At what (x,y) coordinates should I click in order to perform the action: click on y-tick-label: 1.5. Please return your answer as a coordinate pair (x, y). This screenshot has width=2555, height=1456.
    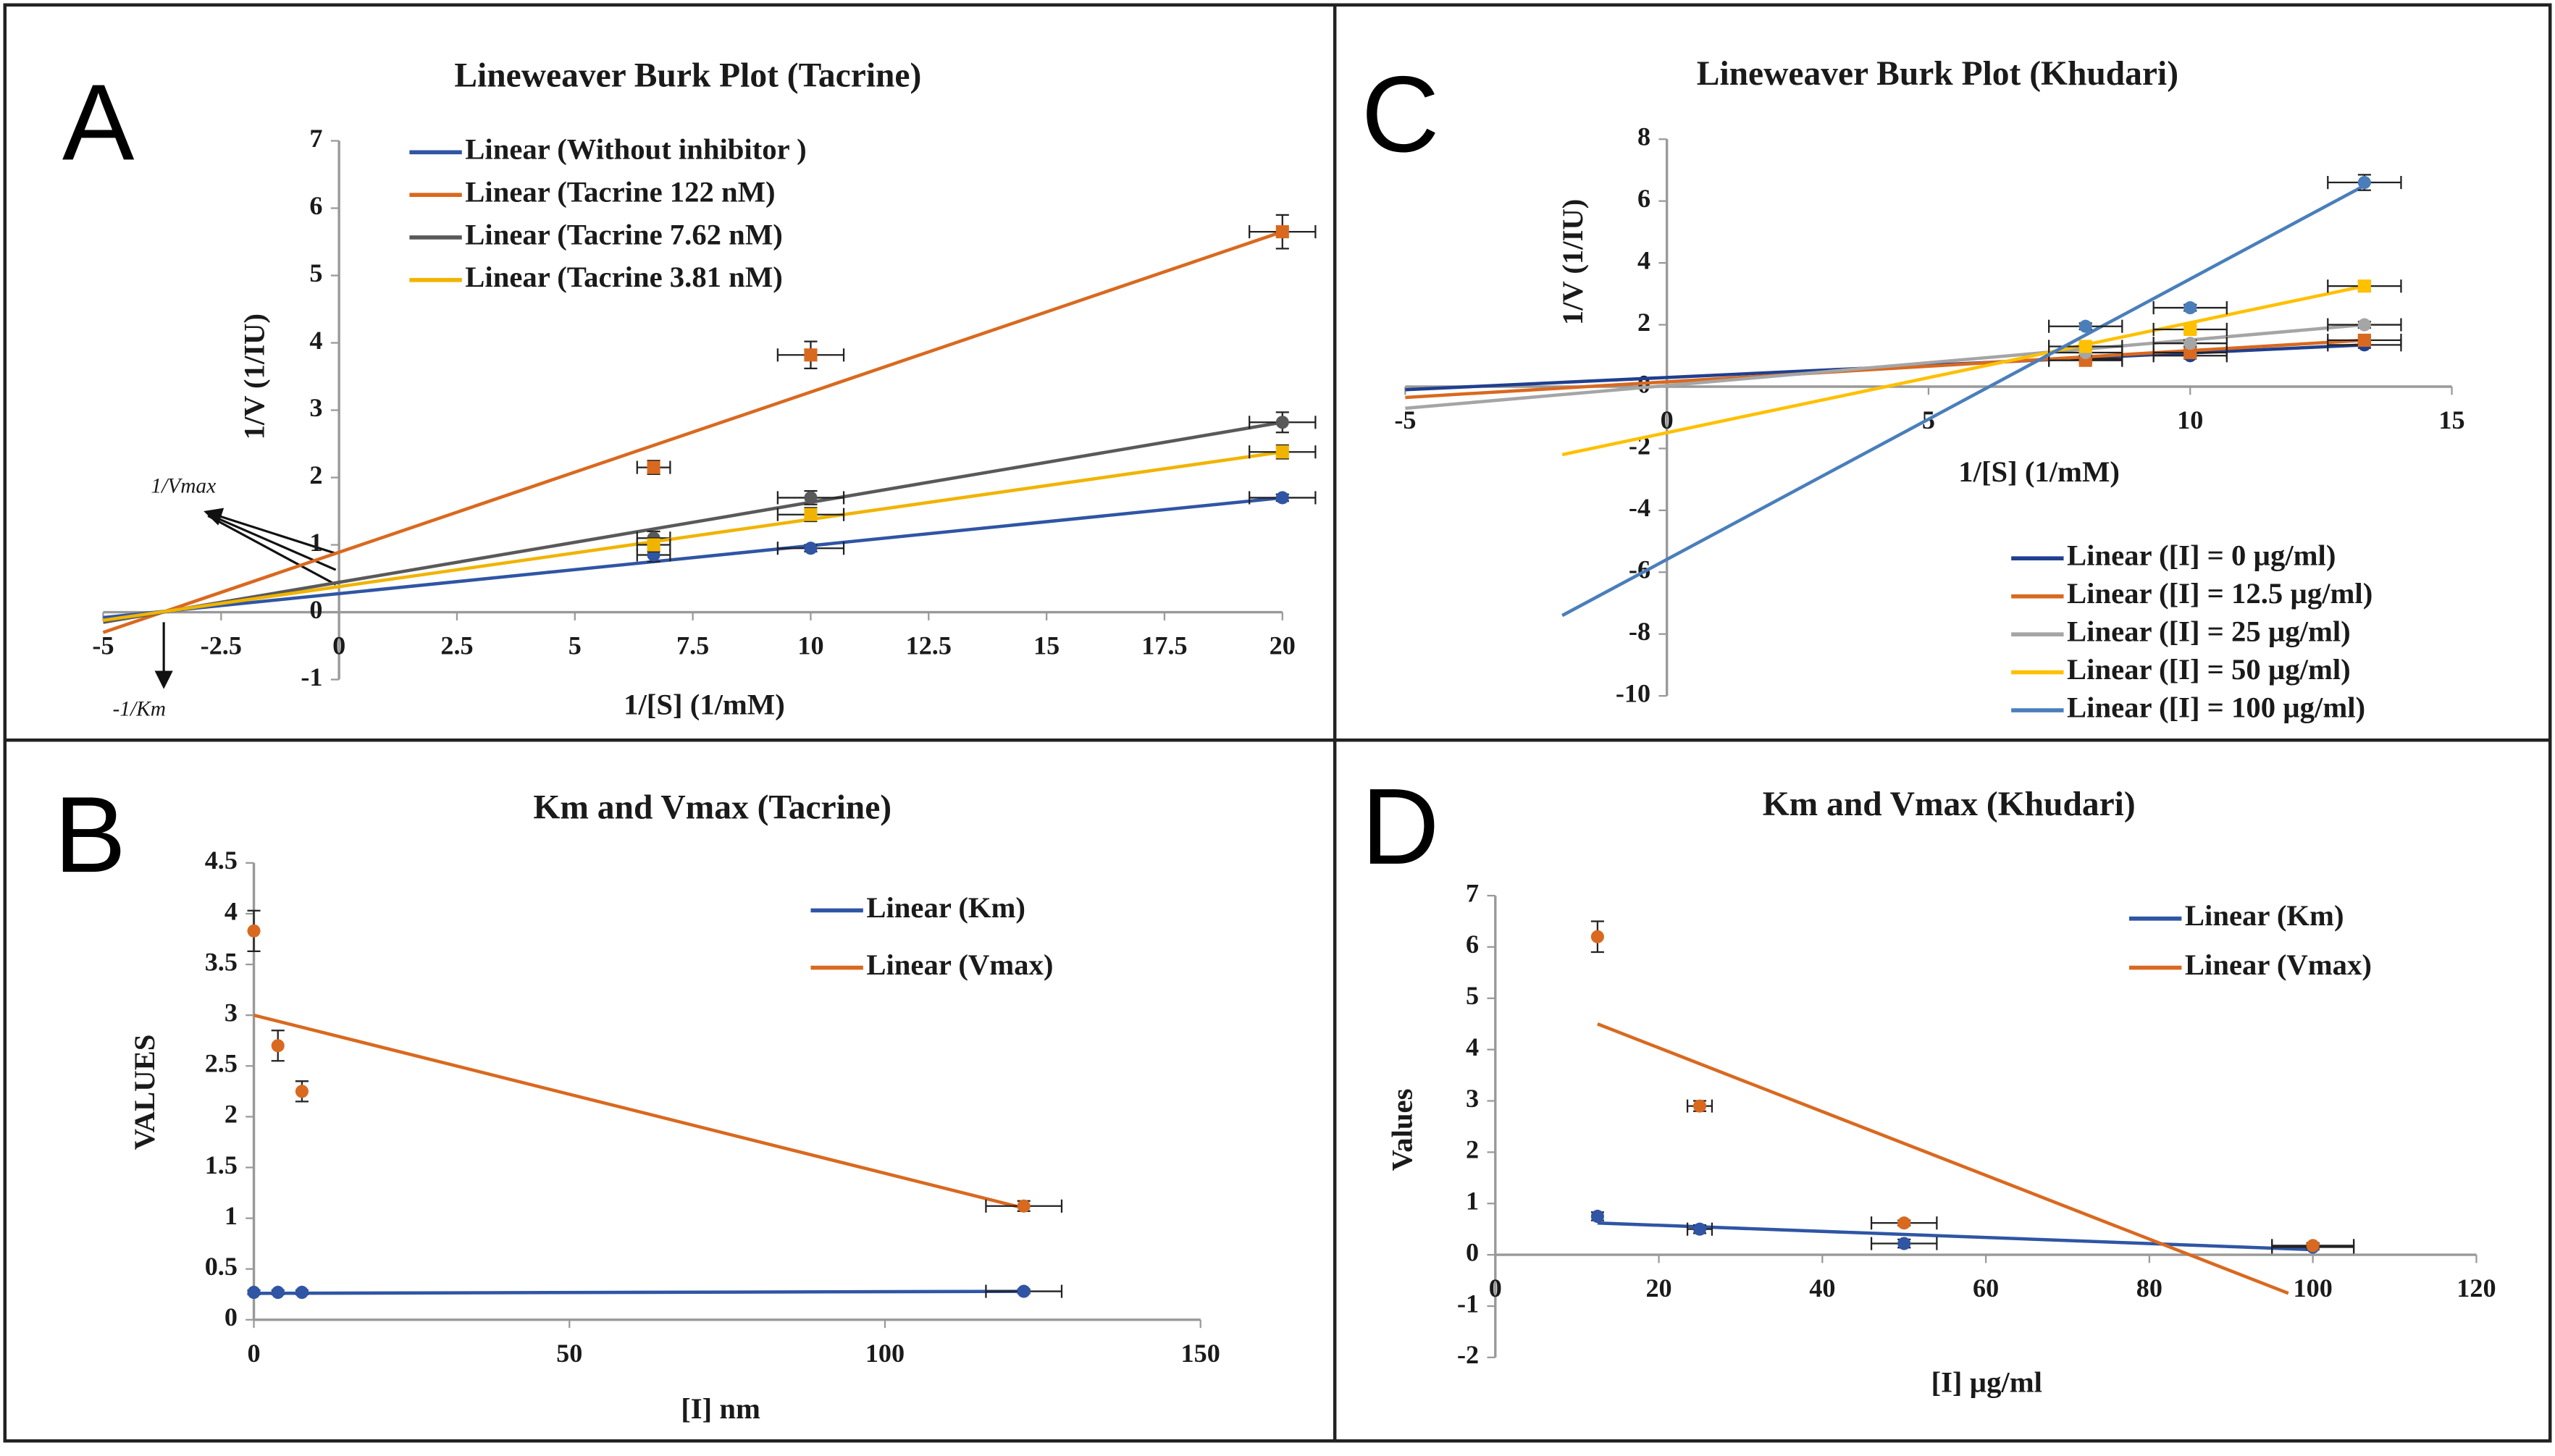
    Looking at the image, I should click on (222, 1165).